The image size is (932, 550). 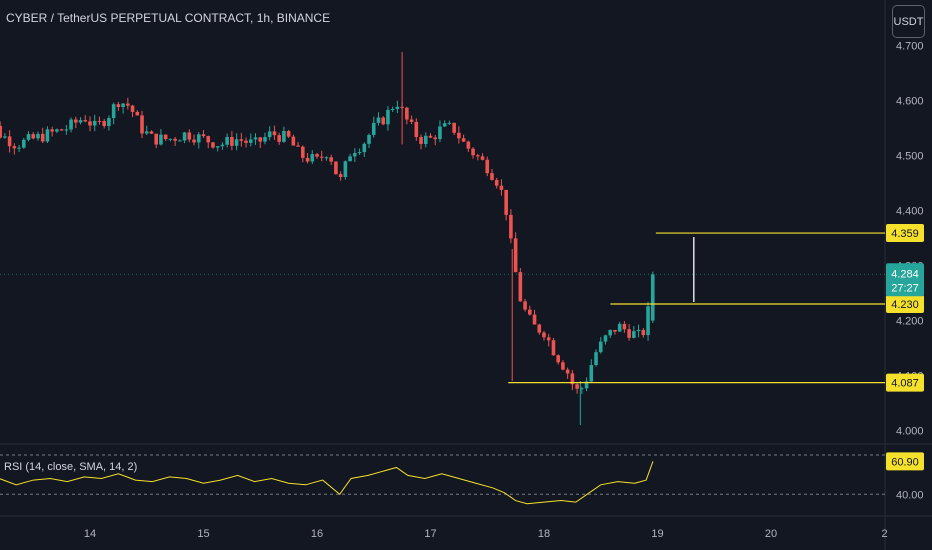 I want to click on level-price-tag-label: 4.087, so click(x=905, y=384).